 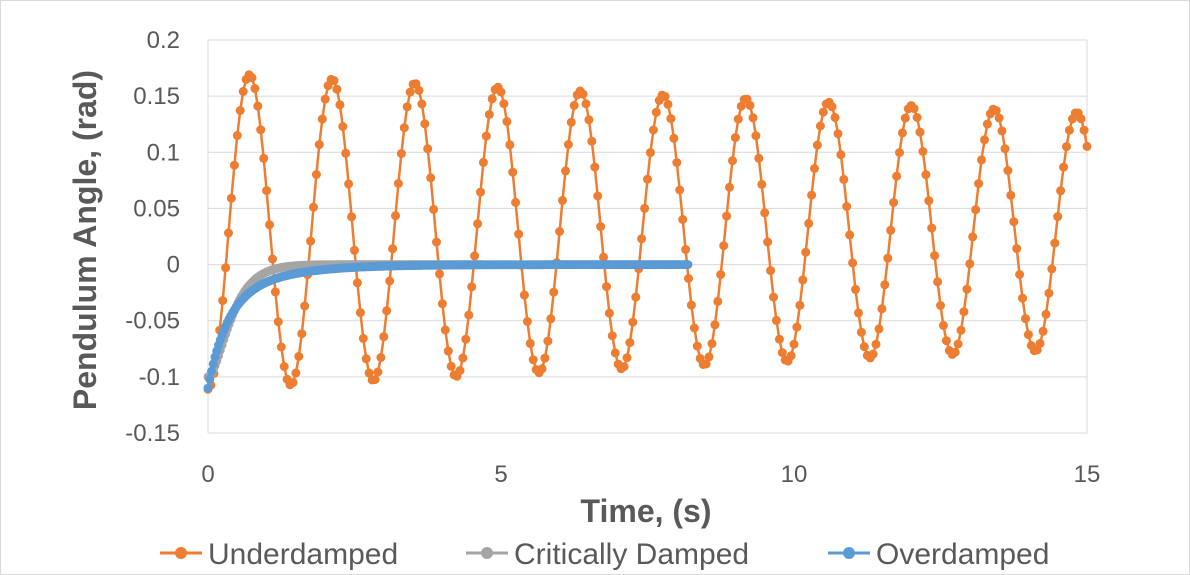 What do you see at coordinates (152, 237) in the screenshot?
I see `y-tick-labels: -0.15 -0.1 -0.05 0 0.05 0.1 0.15 0.2` at bounding box center [152, 237].